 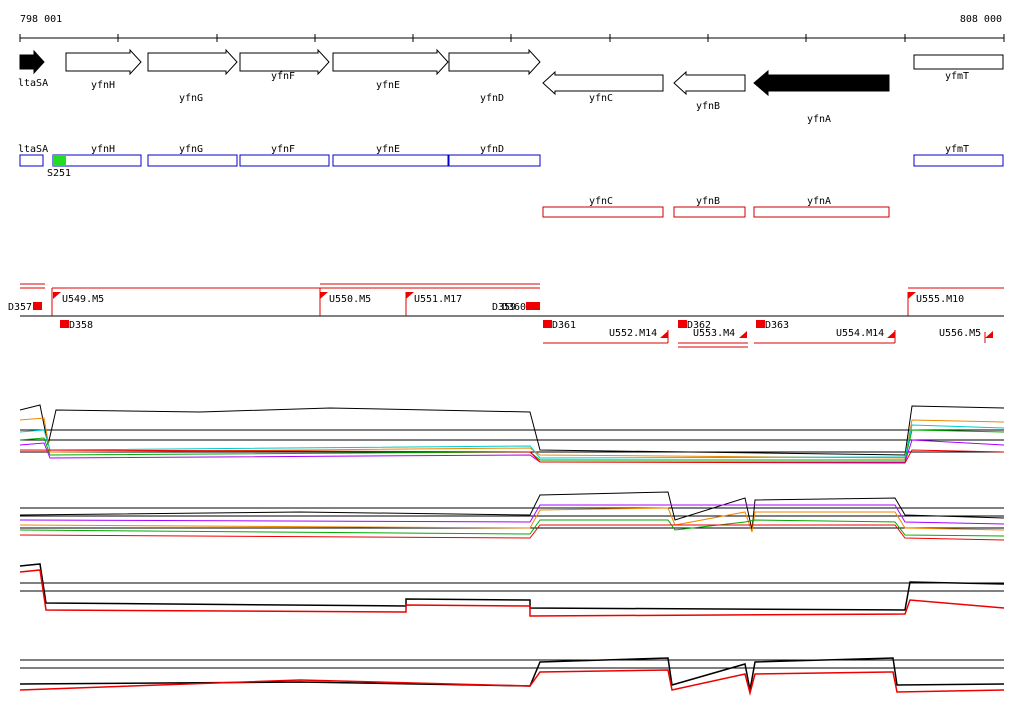 What do you see at coordinates (492, 98) in the screenshot?
I see `gene-label: yfnD` at bounding box center [492, 98].